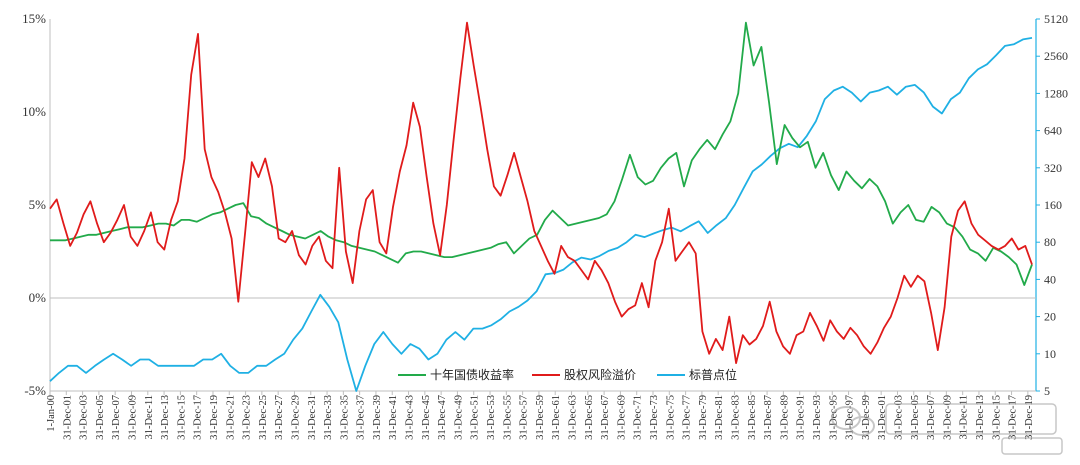  Describe the element at coordinates (1053, 168) in the screenshot. I see `right-tick-label: 320` at that location.